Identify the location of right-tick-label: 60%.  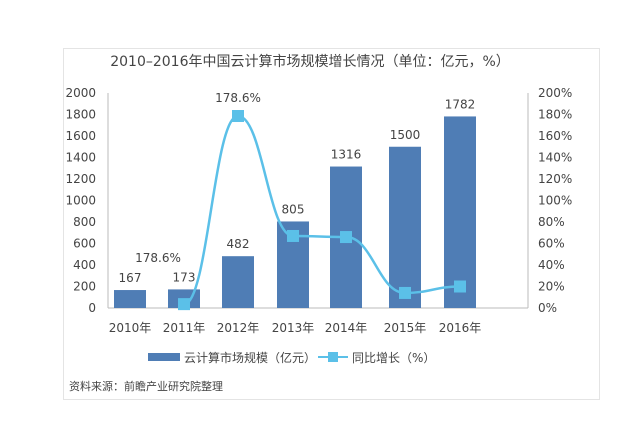
(551, 244).